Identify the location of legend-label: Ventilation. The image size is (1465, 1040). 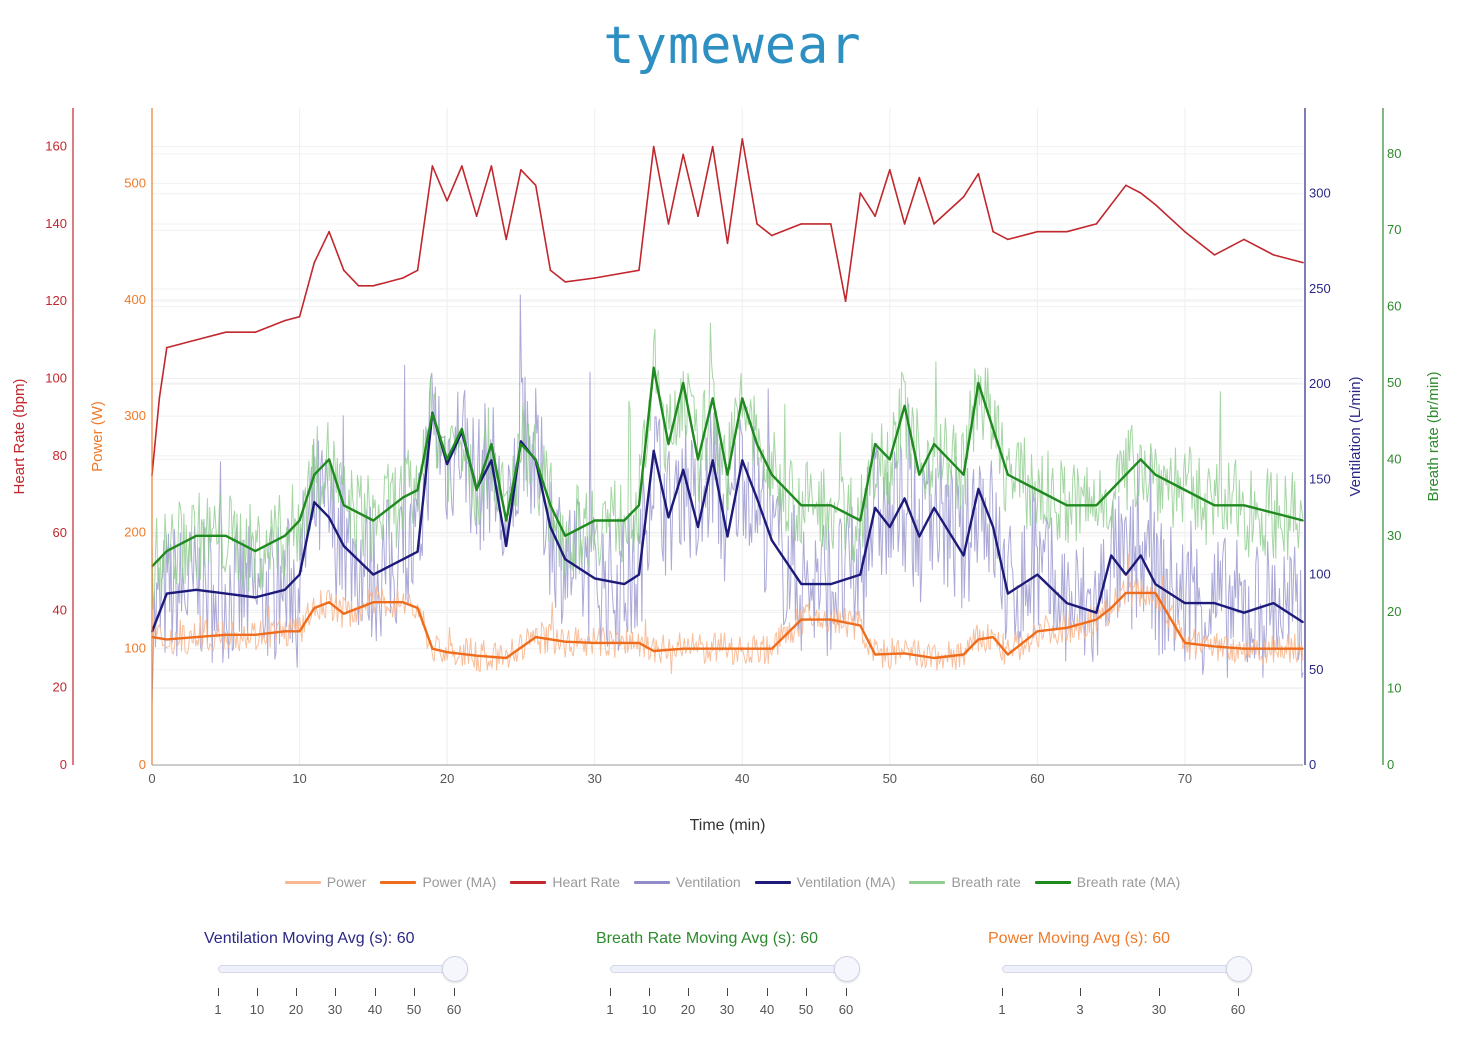
(708, 882).